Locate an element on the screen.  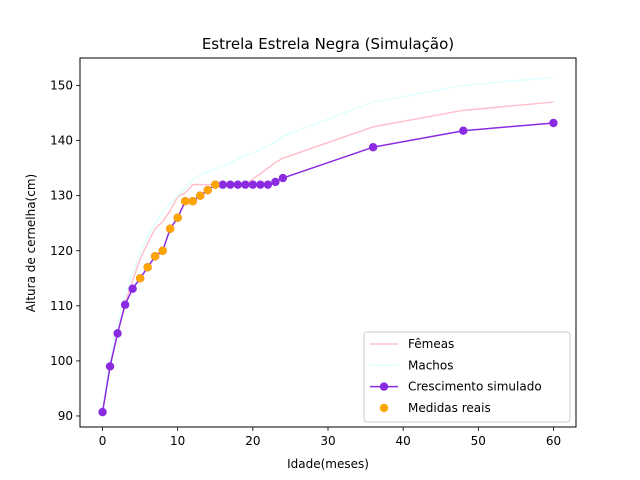
y-tick-label: 100 is located at coordinates (61, 361).